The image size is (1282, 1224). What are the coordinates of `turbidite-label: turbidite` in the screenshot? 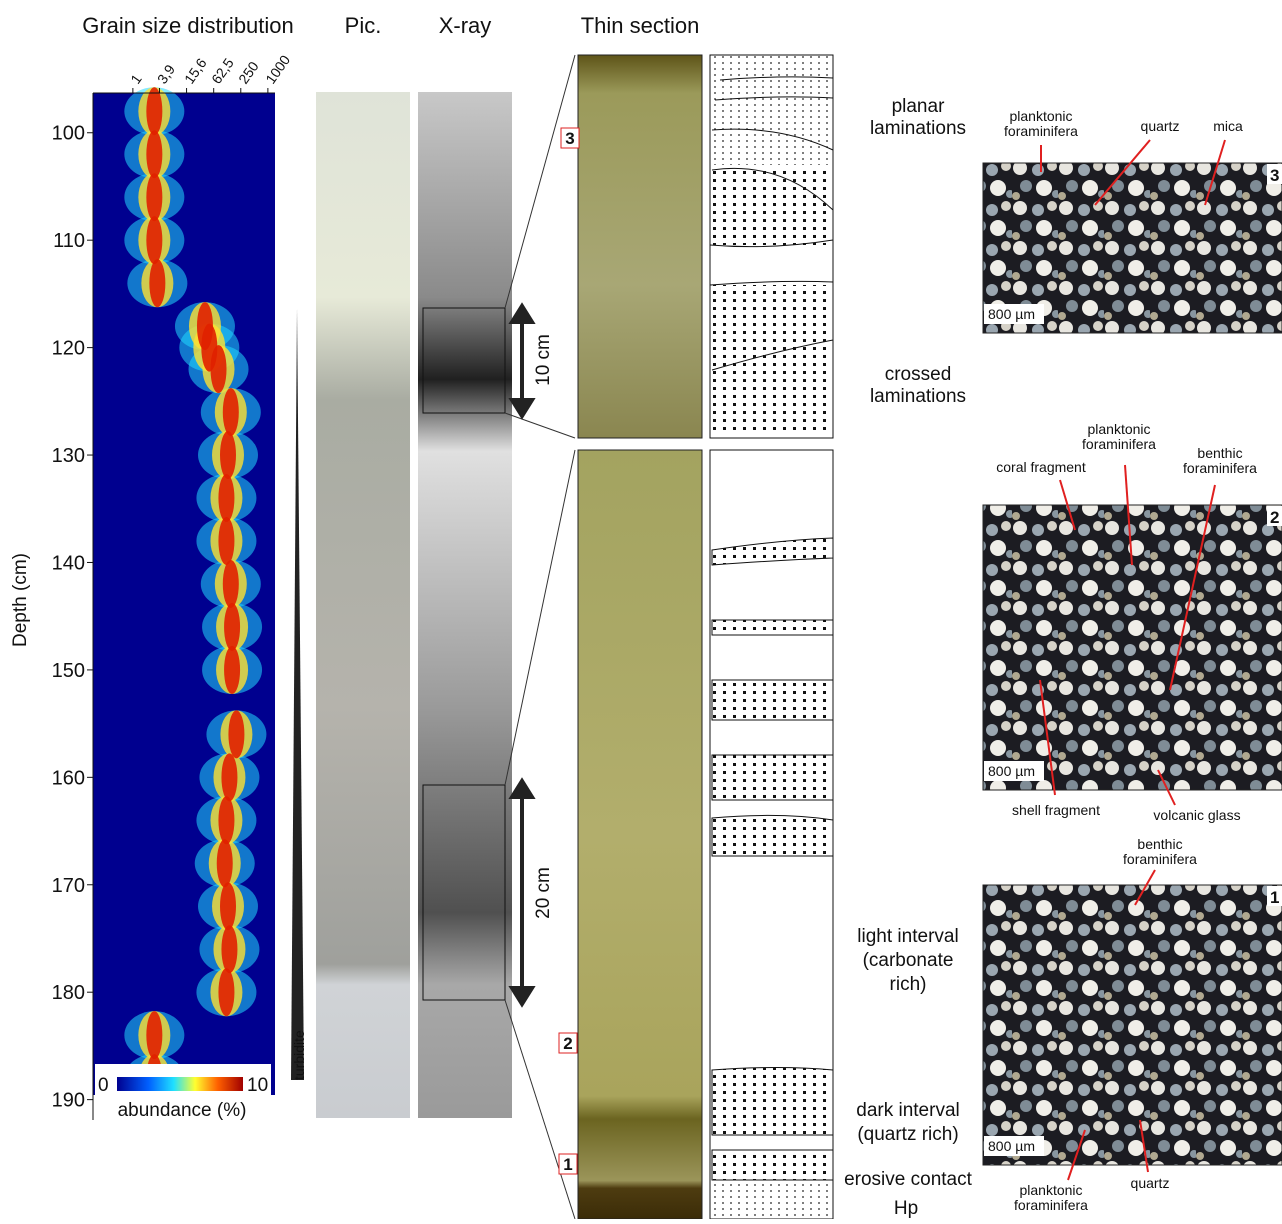 It's located at (299, 1055).